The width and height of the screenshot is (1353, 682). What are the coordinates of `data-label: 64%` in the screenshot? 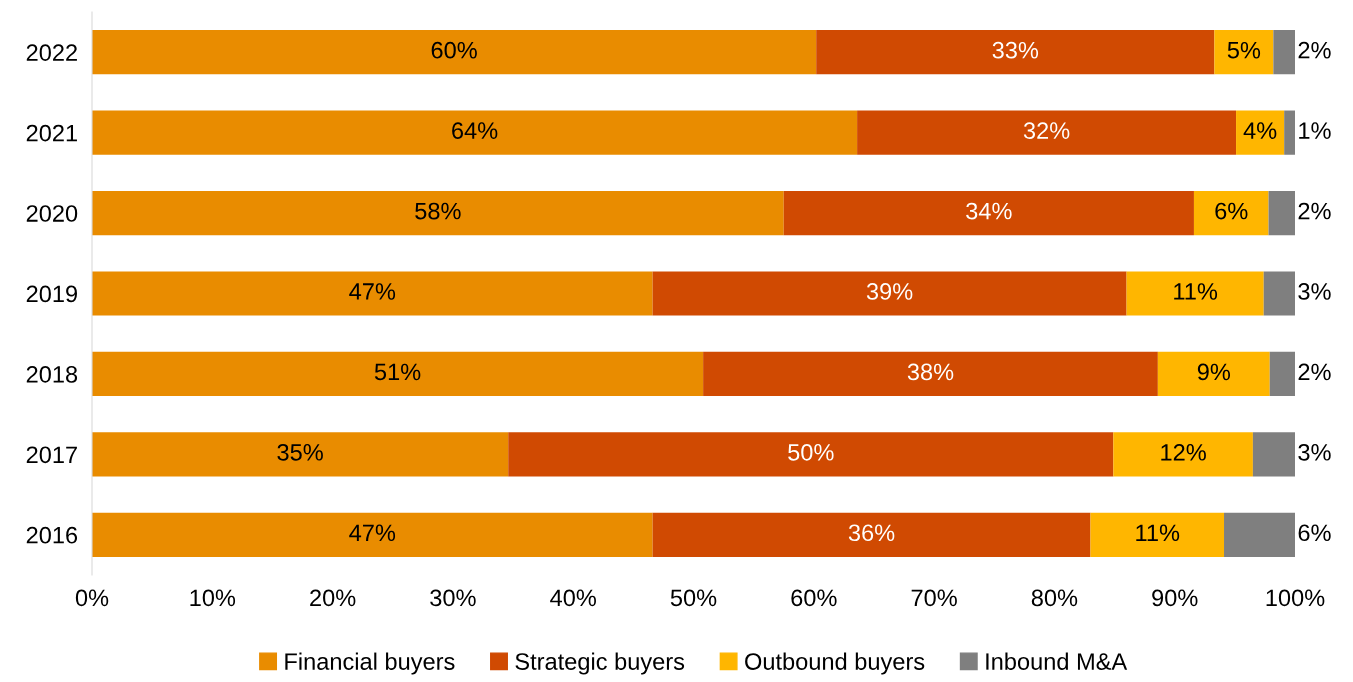 It's located at (475, 130).